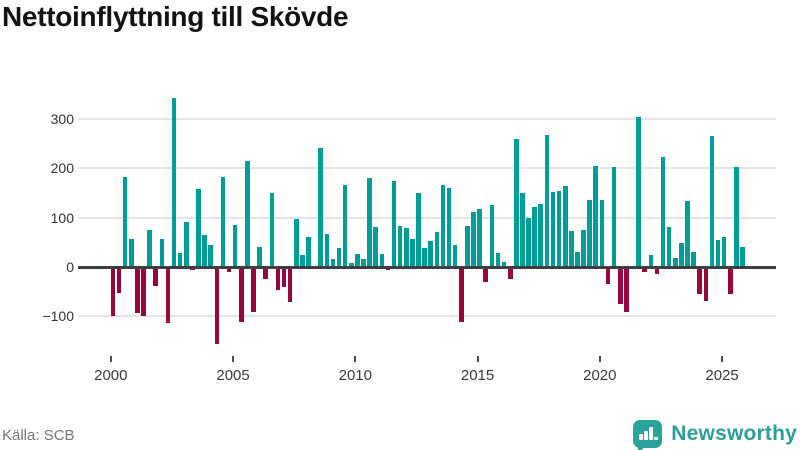 This screenshot has height=450, width=800. What do you see at coordinates (473, 239) in the screenshot?
I see `bar-2014-q4` at bounding box center [473, 239].